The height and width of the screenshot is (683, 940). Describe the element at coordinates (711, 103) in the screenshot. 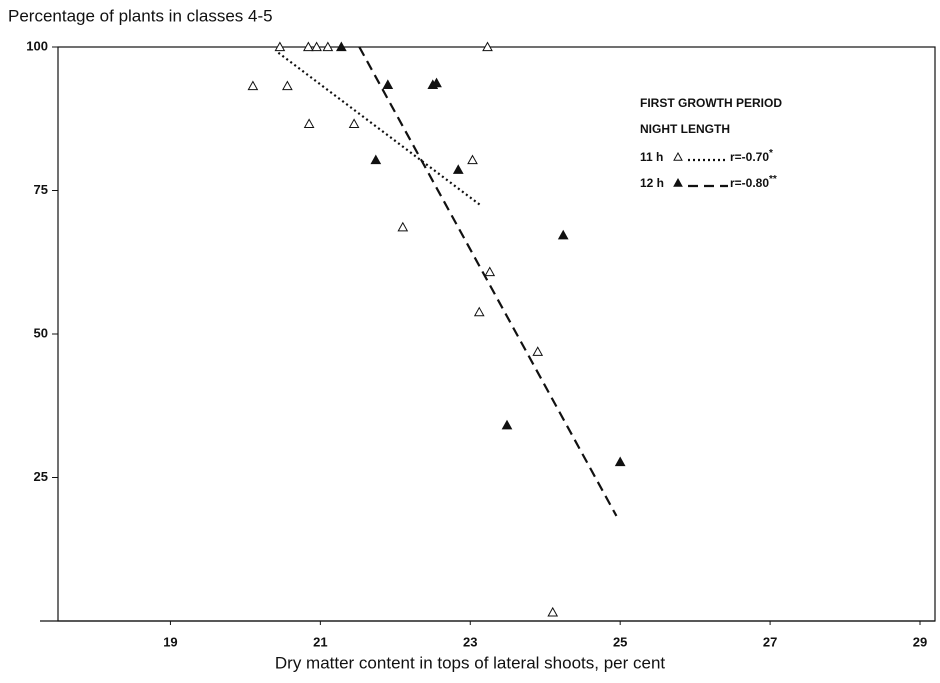

I see `legend-title: FIRST GROWTH PERIOD` at that location.